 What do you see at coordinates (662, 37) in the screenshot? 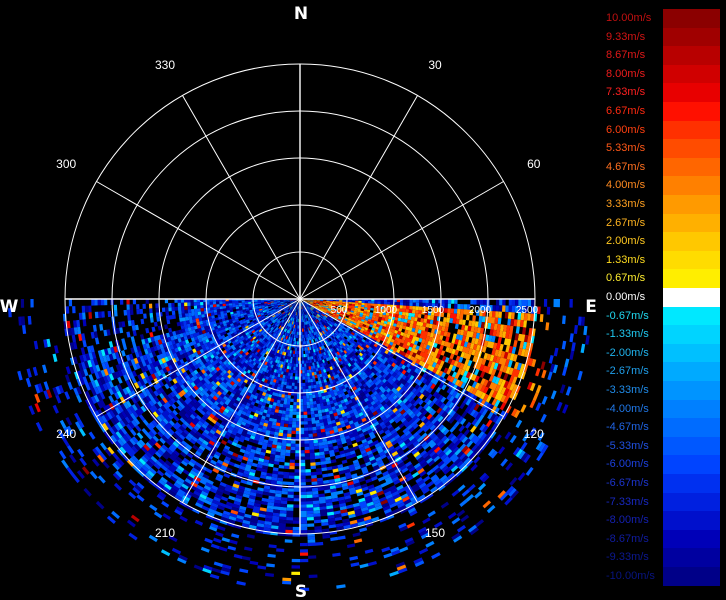
I see `legend-row: 9.33m/s` at bounding box center [662, 37].